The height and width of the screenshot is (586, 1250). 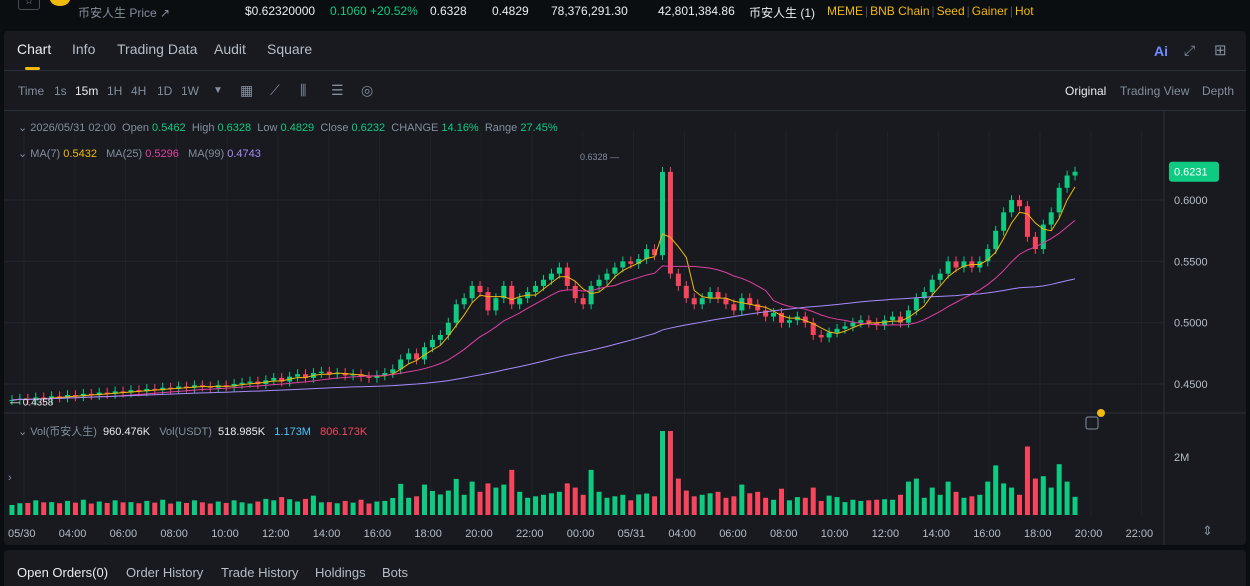 What do you see at coordinates (448, 11) in the screenshot?
I see `high-24h: 0.6328` at bounding box center [448, 11].